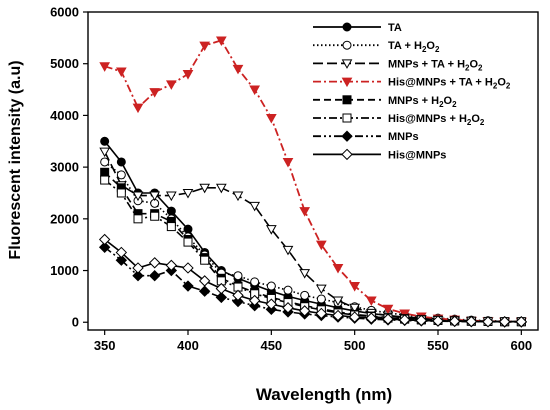 The height and width of the screenshot is (410, 550). Describe the element at coordinates (64, 167) in the screenshot. I see `y-tick-label: 3000` at that location.